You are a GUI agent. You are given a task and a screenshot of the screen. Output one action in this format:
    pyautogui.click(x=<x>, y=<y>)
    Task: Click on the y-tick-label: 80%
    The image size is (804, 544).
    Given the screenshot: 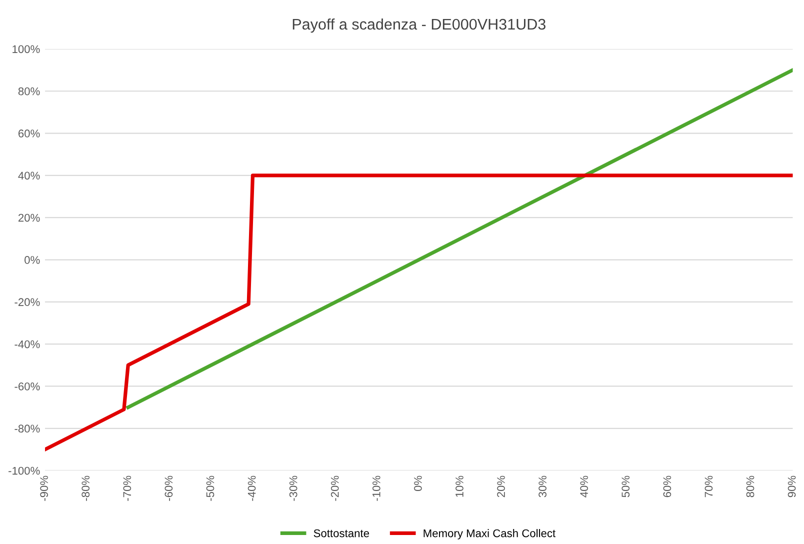 What is the action you would take?
    pyautogui.click(x=29, y=91)
    